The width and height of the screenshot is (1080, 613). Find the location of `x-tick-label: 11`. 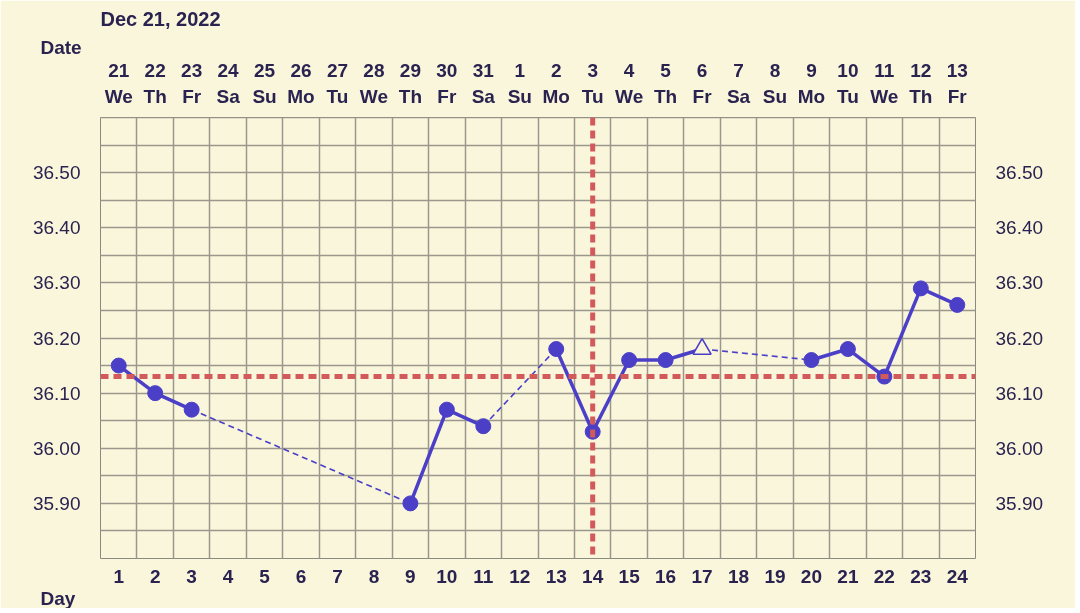

x-tick-label: 11 is located at coordinates (483, 576).